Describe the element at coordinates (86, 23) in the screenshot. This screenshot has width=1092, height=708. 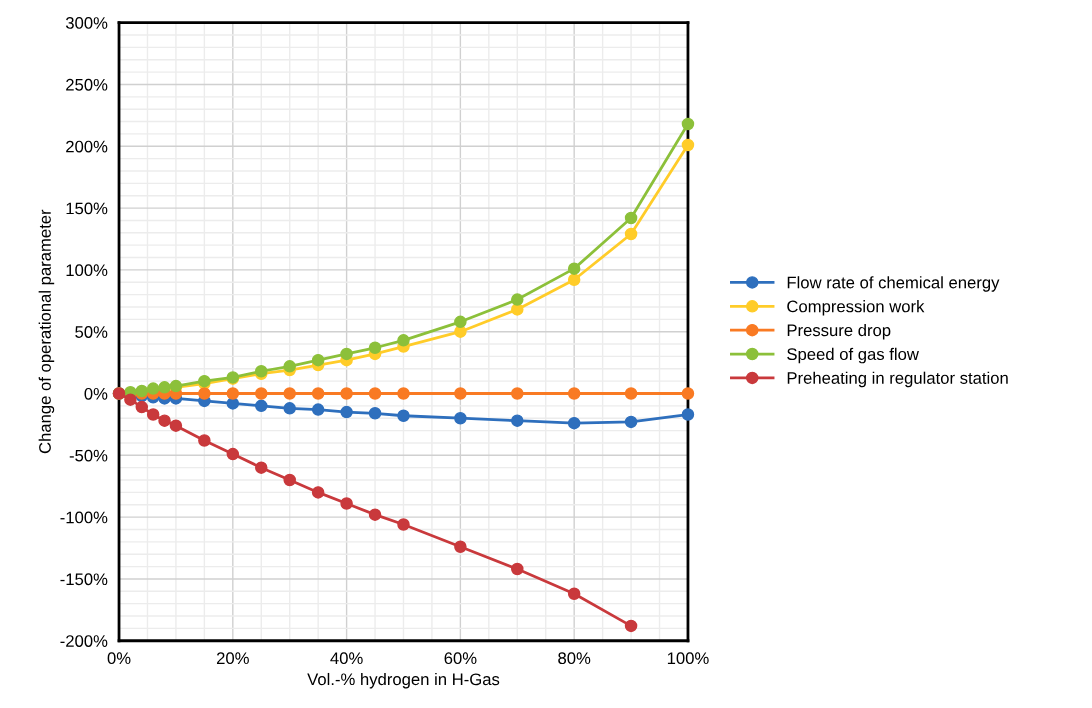
I see `y-tick-label: 300%` at that location.